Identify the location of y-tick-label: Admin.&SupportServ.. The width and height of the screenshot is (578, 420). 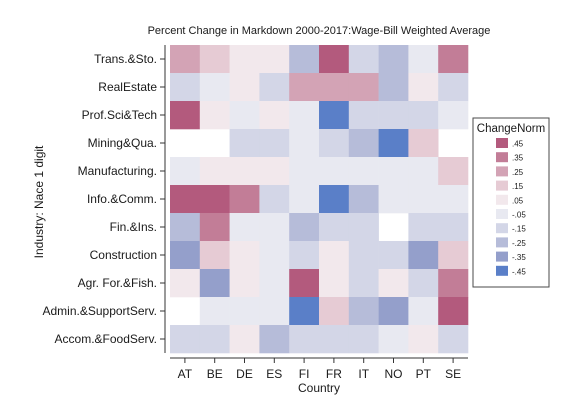
(100, 311).